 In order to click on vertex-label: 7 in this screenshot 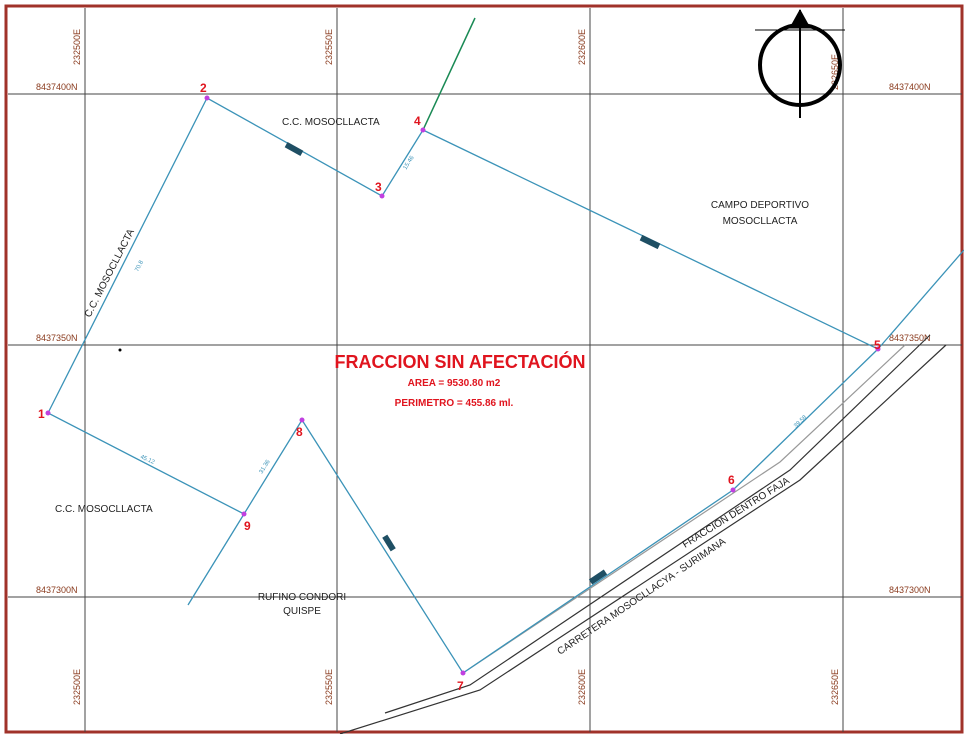, I will do `click(460, 686)`.